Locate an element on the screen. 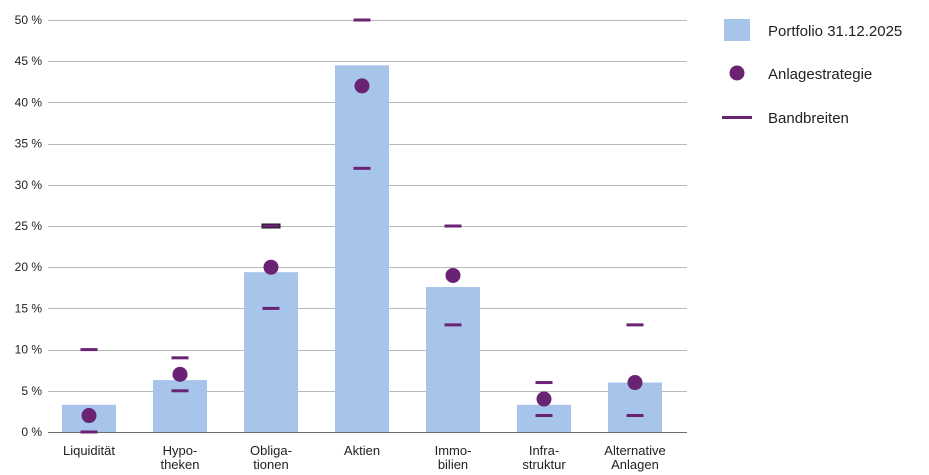 This screenshot has height=475, width=929. y-tick-label: 5 % is located at coordinates (31, 391).